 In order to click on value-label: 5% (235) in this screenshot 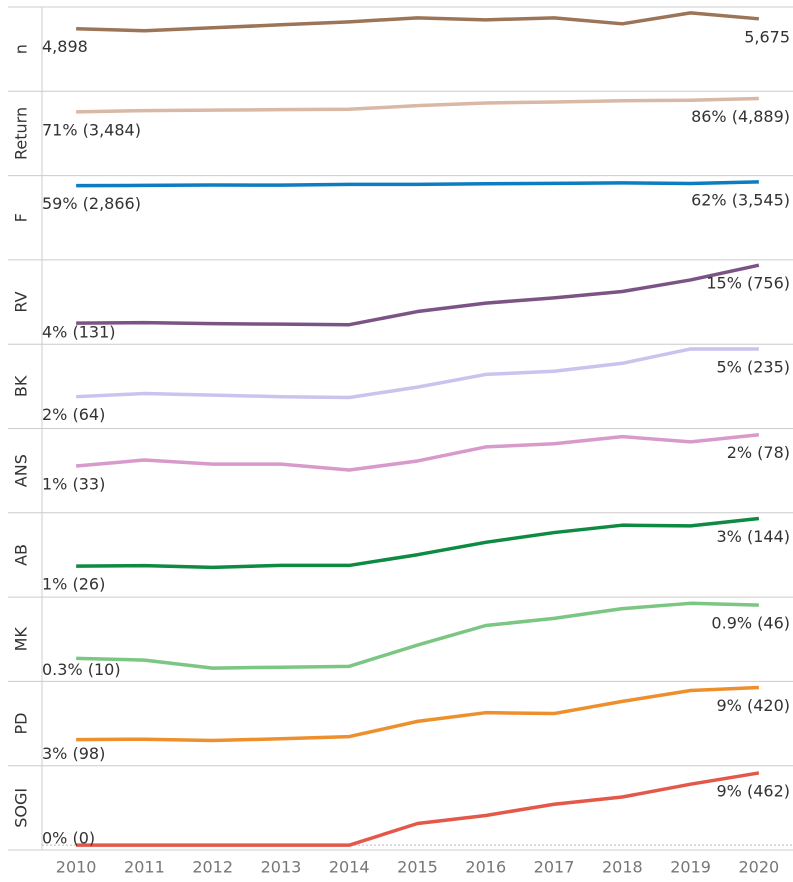, I will do `click(754, 366)`.